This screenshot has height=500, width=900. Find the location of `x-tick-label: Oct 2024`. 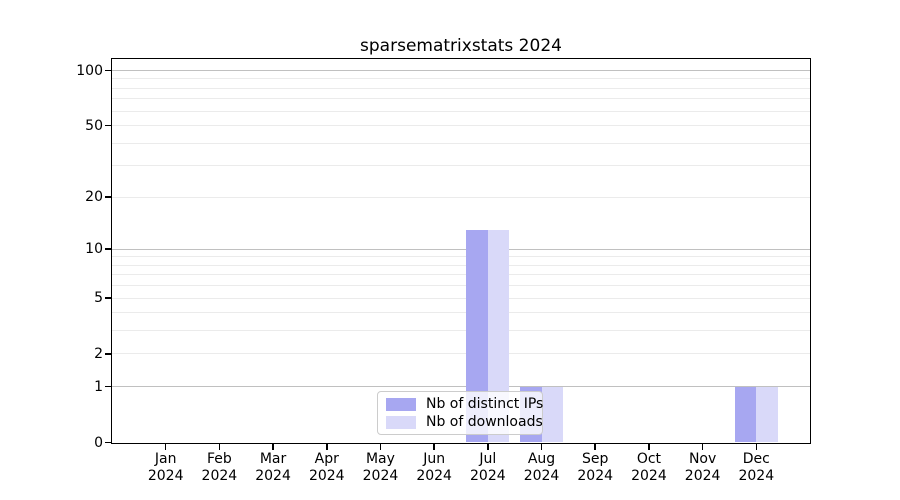

x-tick-label: Oct 2024 is located at coordinates (649, 468).